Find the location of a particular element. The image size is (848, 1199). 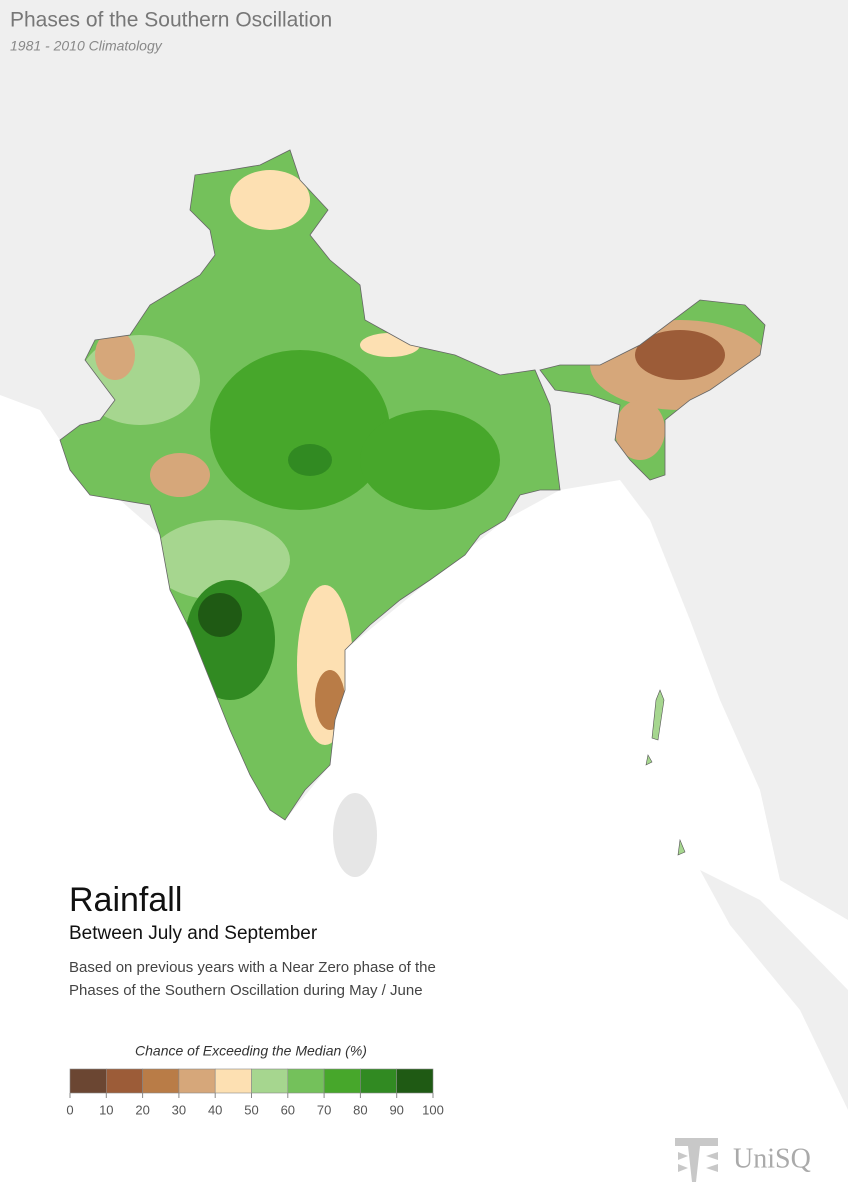

legend: 0 10 20 30 40 50 60 70 80 90 100 is located at coordinates (255, 1092).